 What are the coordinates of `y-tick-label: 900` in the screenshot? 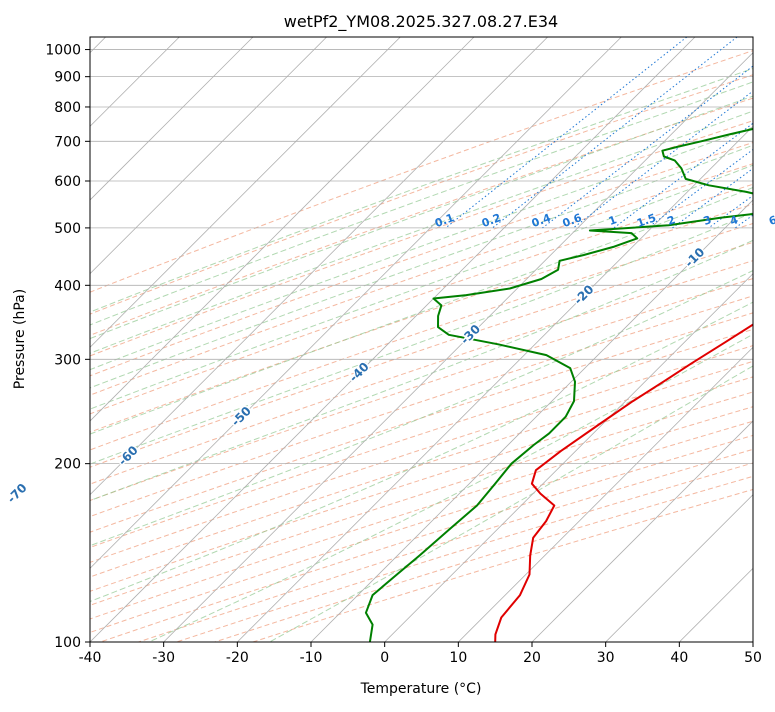 It's located at (67, 78).